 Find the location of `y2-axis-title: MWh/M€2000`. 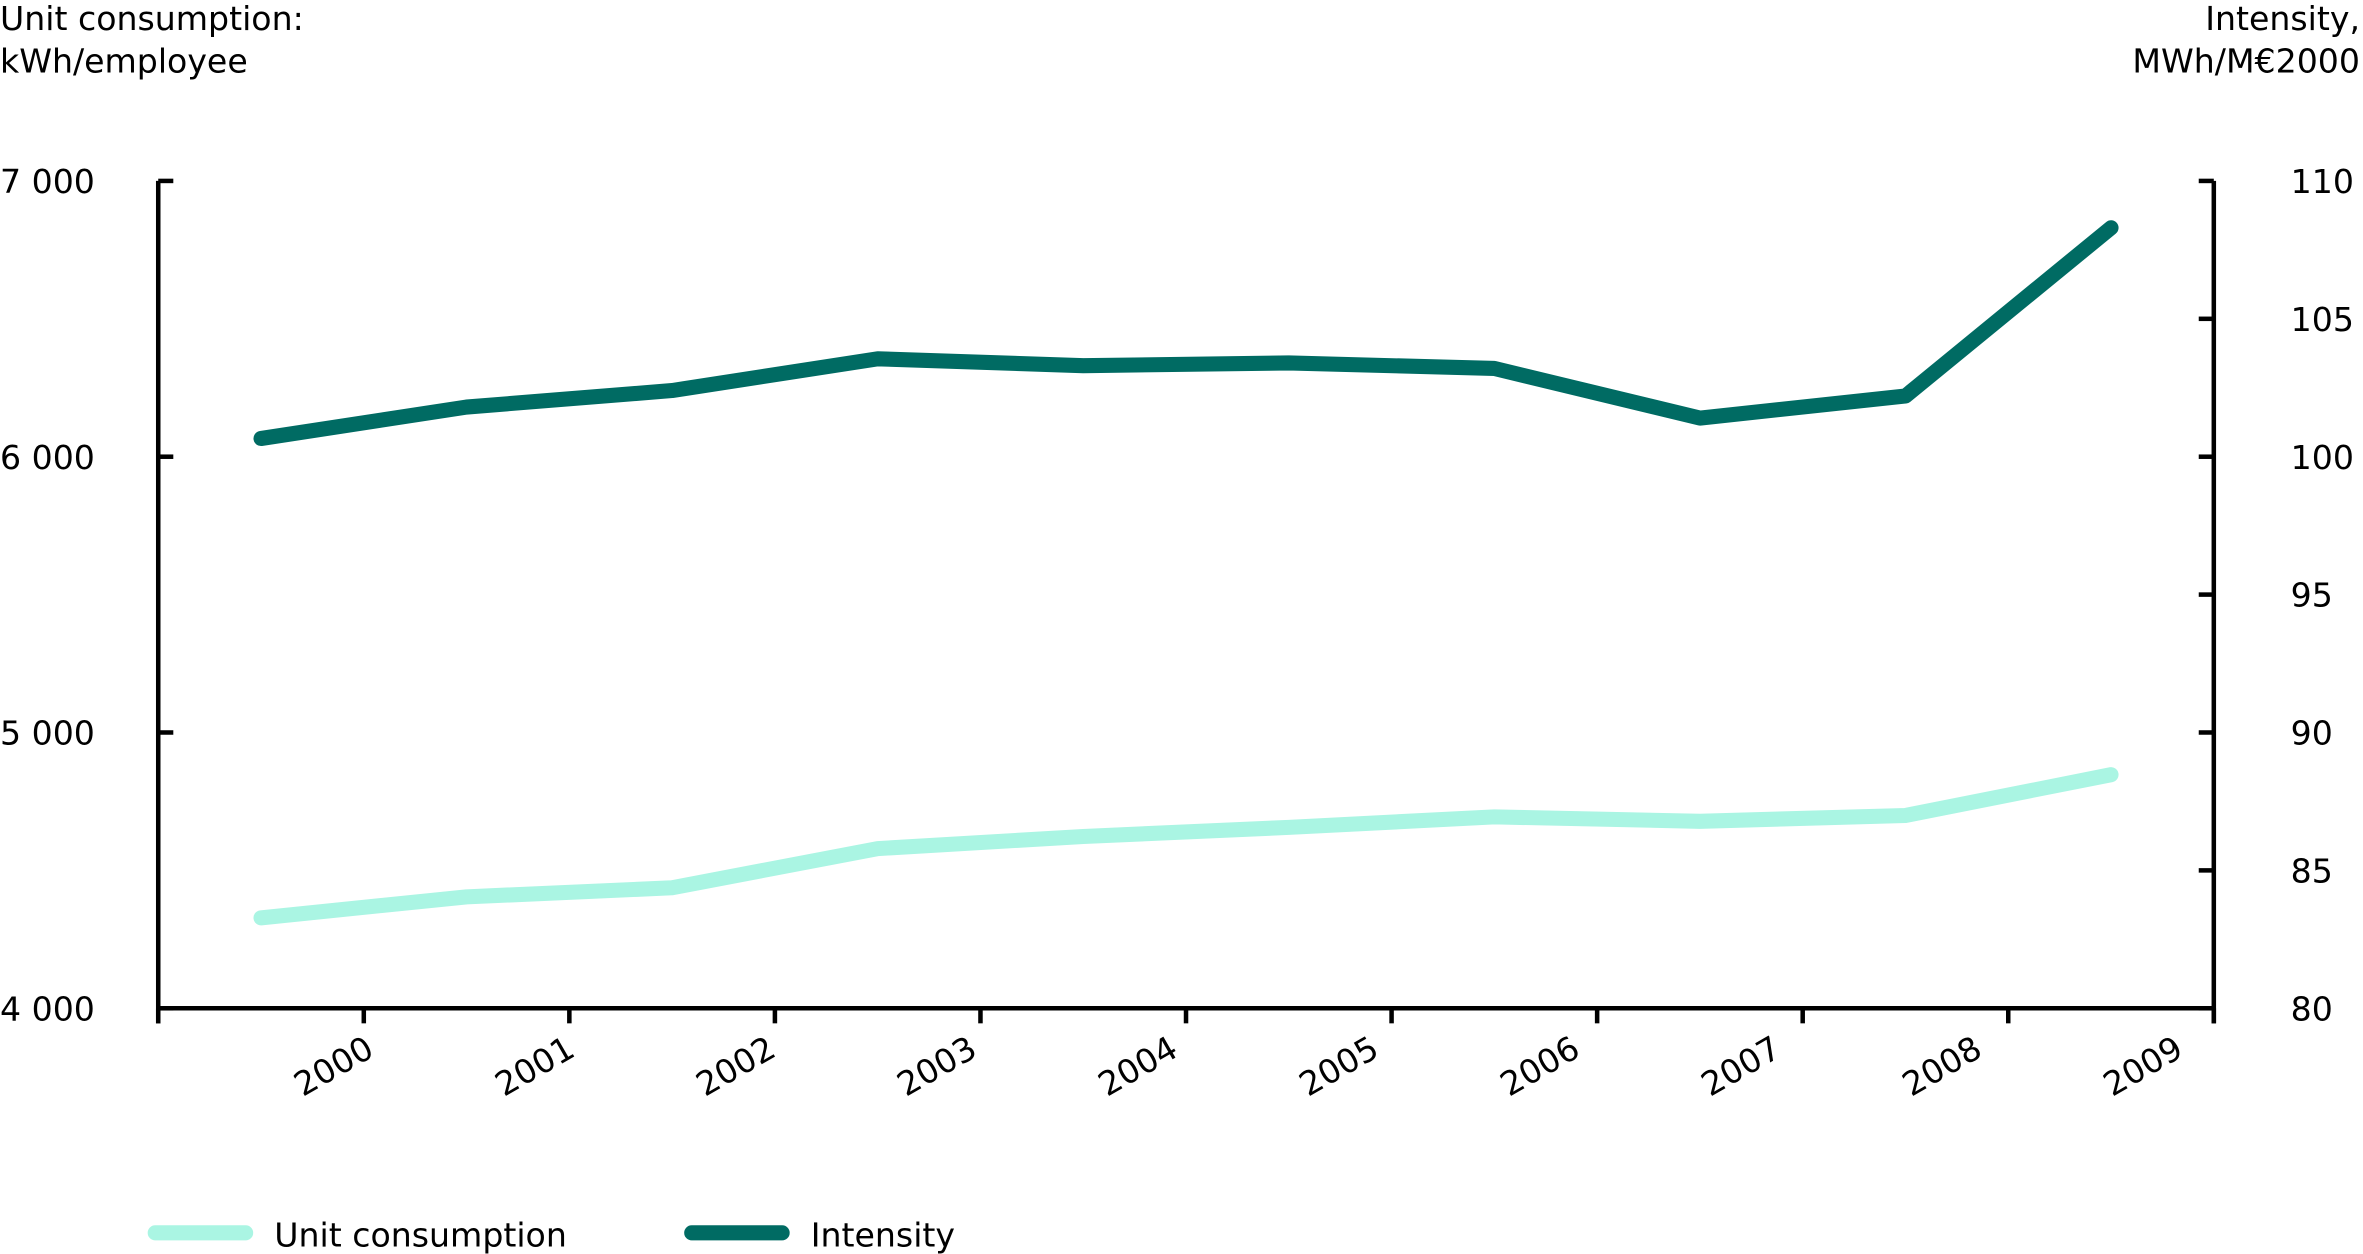

y2-axis-title: MWh/M€2000 is located at coordinates (2246, 60).